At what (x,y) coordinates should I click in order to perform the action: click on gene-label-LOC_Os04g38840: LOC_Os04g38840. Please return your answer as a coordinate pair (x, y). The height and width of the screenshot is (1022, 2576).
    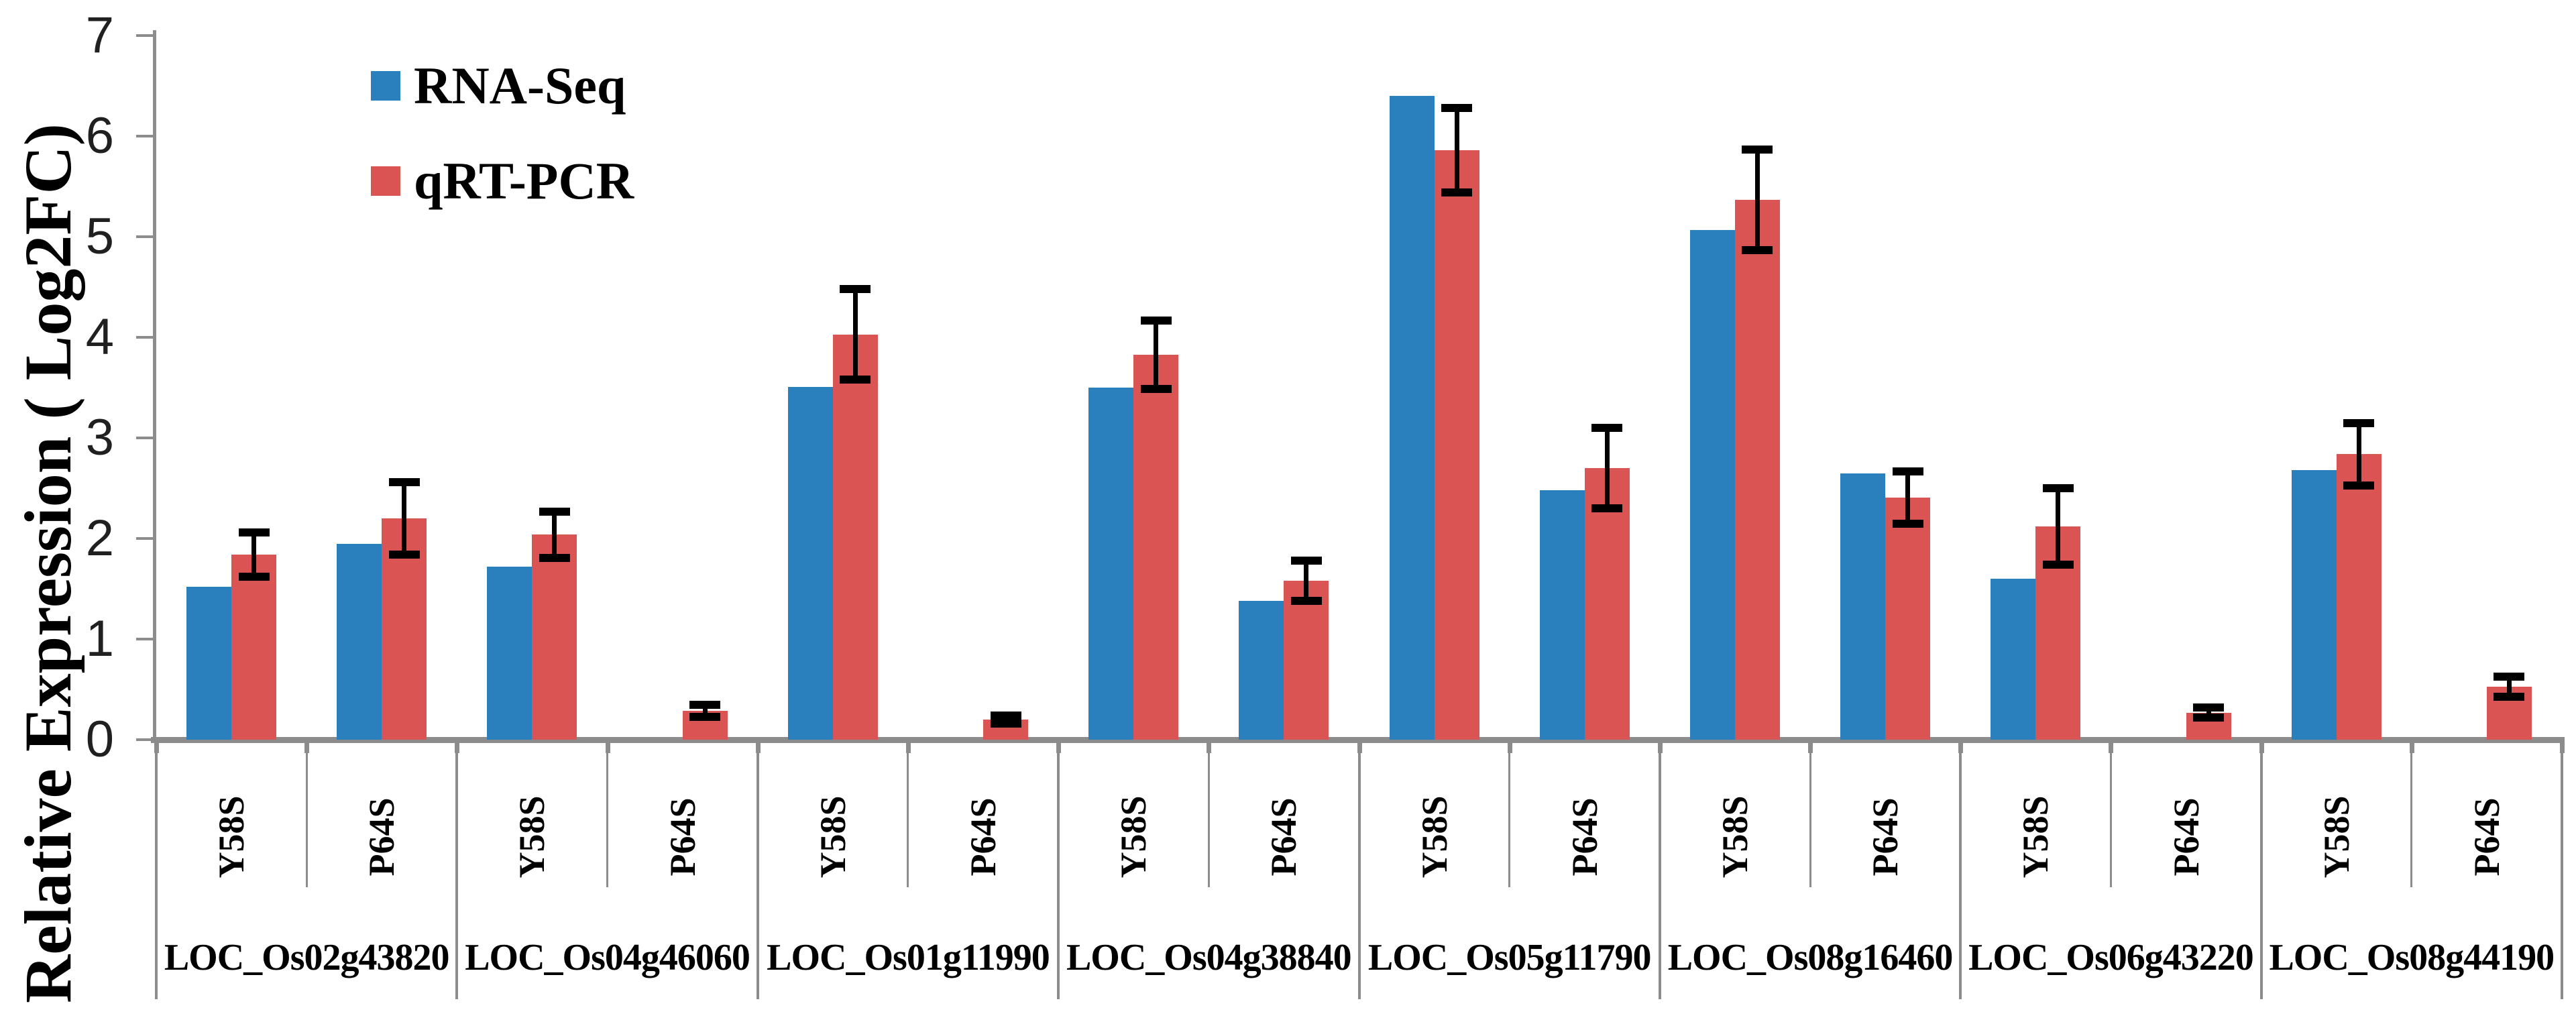
    Looking at the image, I should click on (1209, 957).